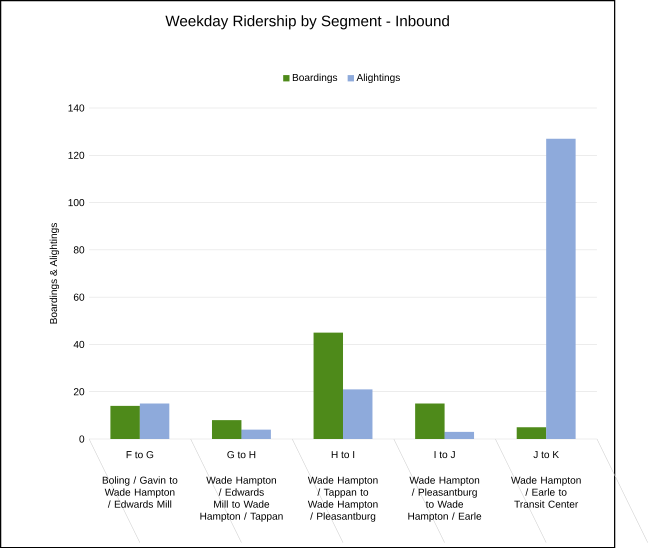 Image resolution: width=648 pixels, height=548 pixels. Describe the element at coordinates (79, 250) in the screenshot. I see `y-tick-label: 80` at that location.